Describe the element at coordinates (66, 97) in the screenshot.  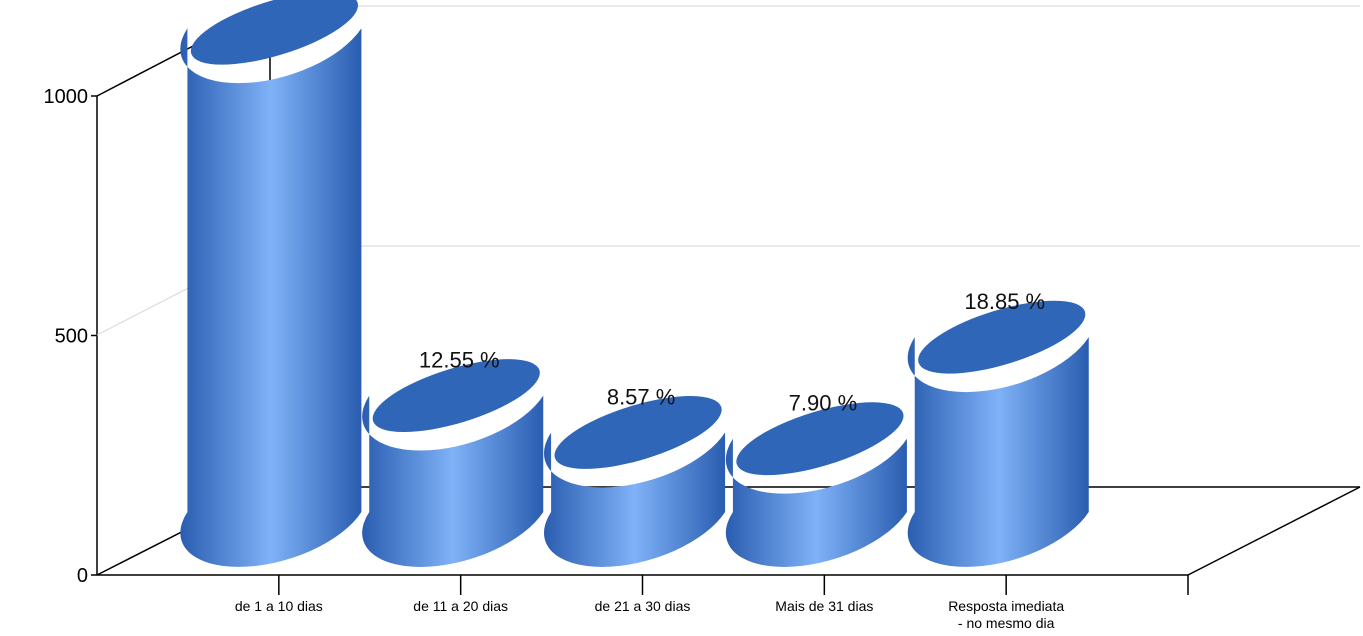
I see `y-tick-label: 1000` at that location.